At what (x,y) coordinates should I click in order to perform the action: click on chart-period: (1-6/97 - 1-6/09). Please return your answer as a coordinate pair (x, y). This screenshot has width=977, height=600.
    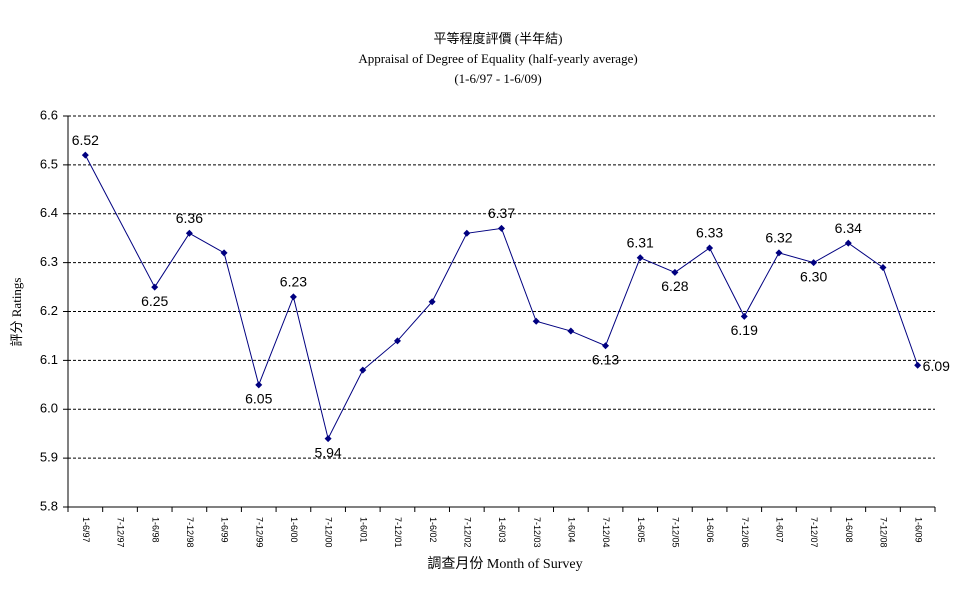
    Looking at the image, I should click on (497, 78).